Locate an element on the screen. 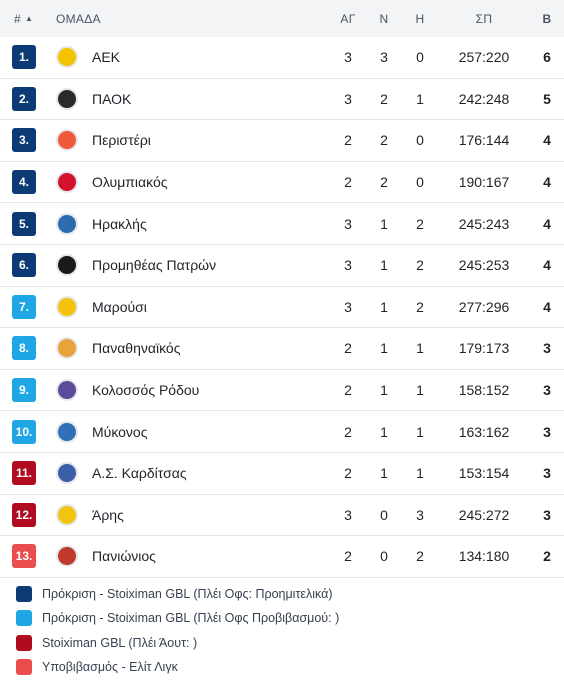 This screenshot has width=564, height=680. rank-cell: 11. is located at coordinates (24, 473).